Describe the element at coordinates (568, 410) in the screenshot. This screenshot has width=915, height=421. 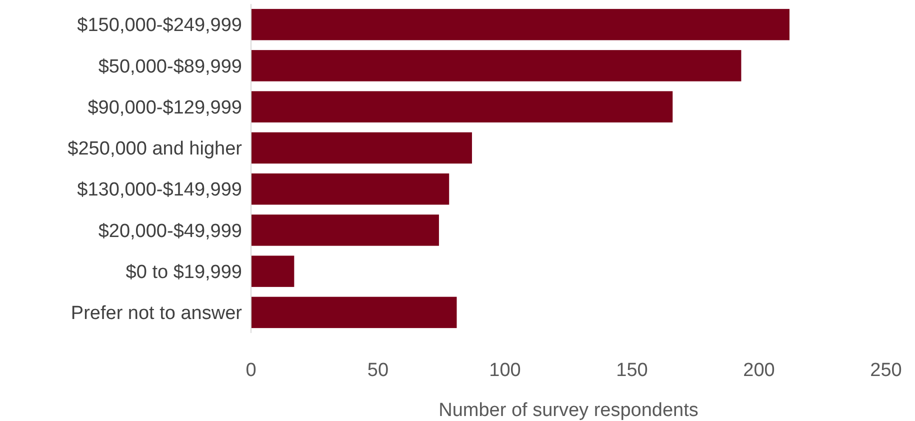
I see `x-axis-title: Number of survey respondents` at that location.